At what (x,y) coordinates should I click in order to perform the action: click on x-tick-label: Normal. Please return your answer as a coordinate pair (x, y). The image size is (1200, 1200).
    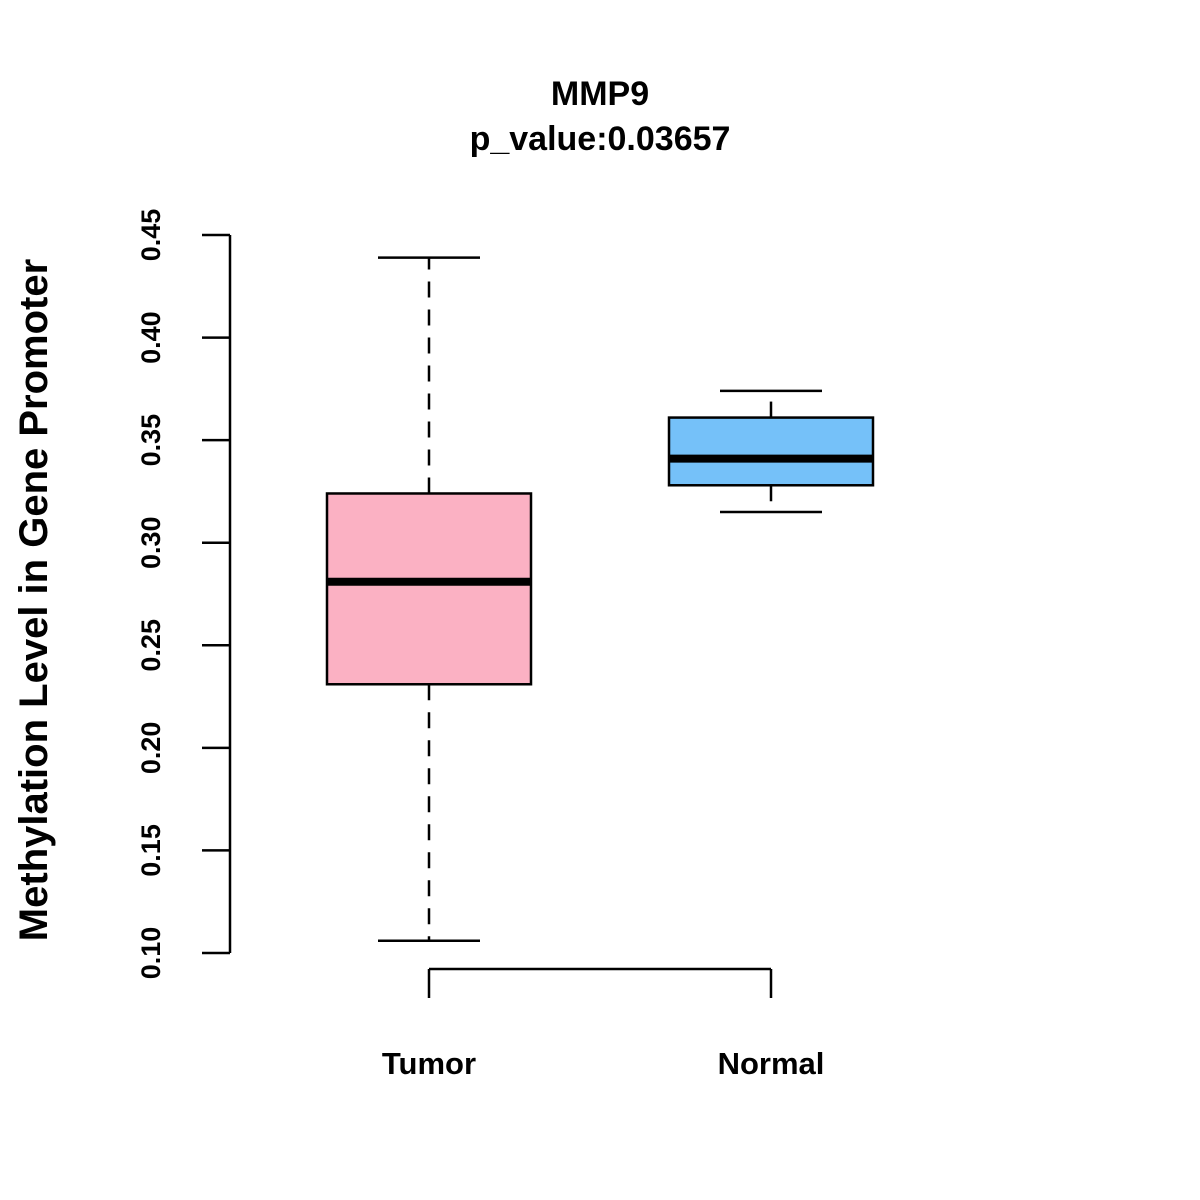
    Looking at the image, I should click on (771, 1063).